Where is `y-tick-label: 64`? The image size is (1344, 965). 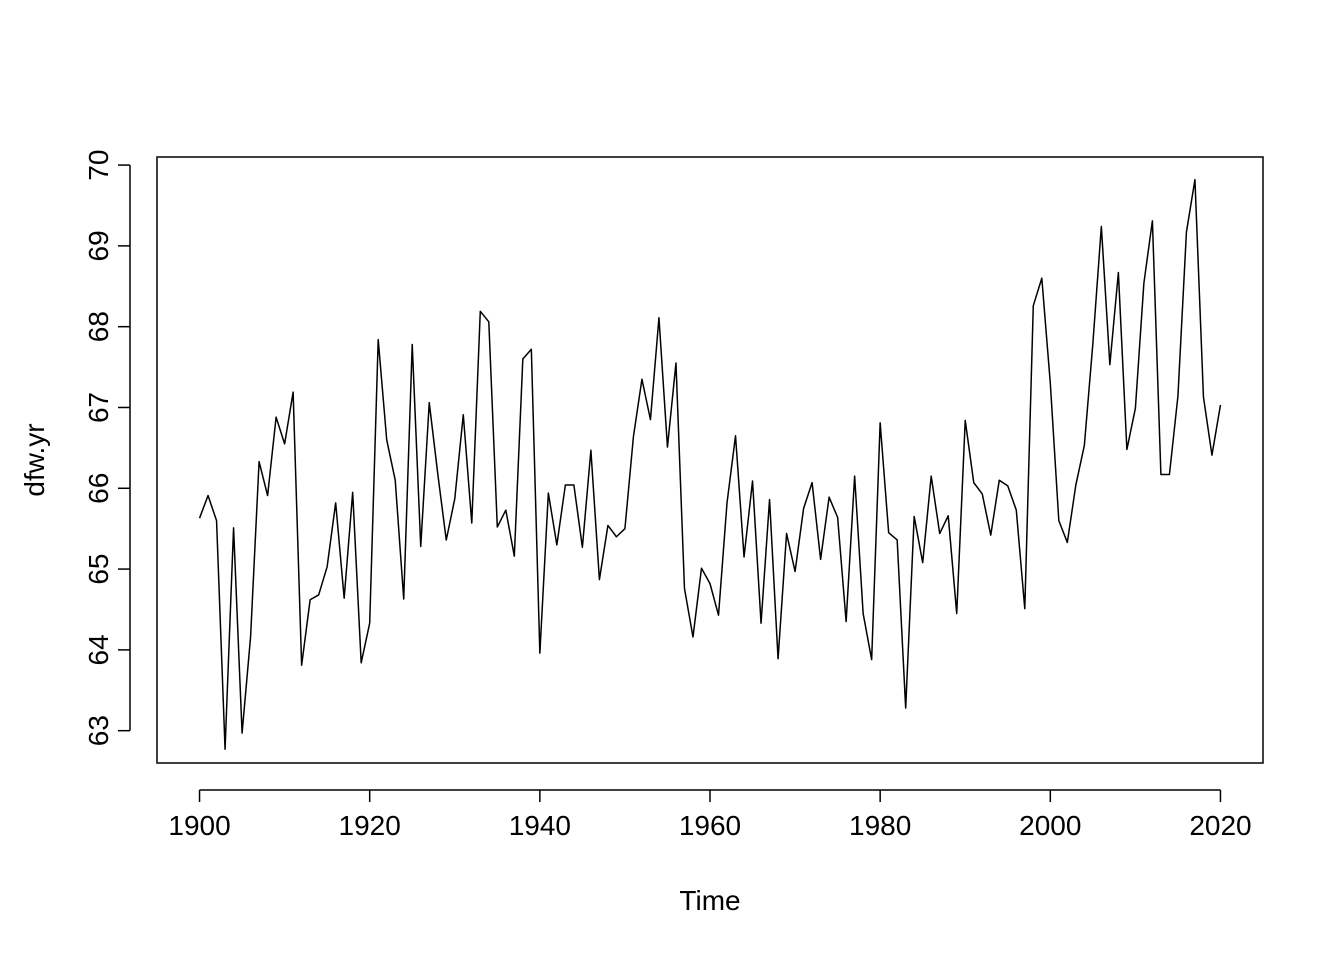 y-tick-label: 64 is located at coordinates (98, 649).